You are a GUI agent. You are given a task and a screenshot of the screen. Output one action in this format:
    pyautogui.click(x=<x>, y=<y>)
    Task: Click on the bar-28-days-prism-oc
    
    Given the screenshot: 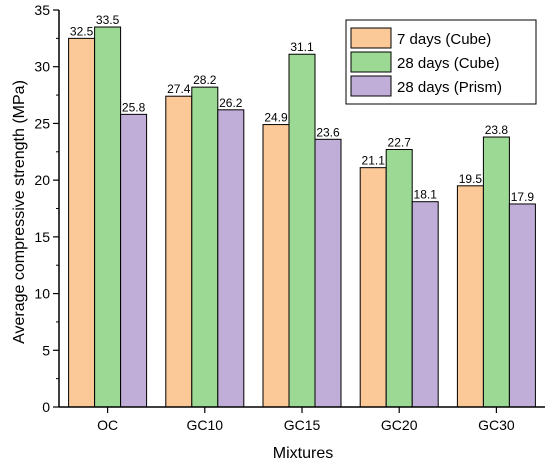 What is the action you would take?
    pyautogui.click(x=134, y=260)
    